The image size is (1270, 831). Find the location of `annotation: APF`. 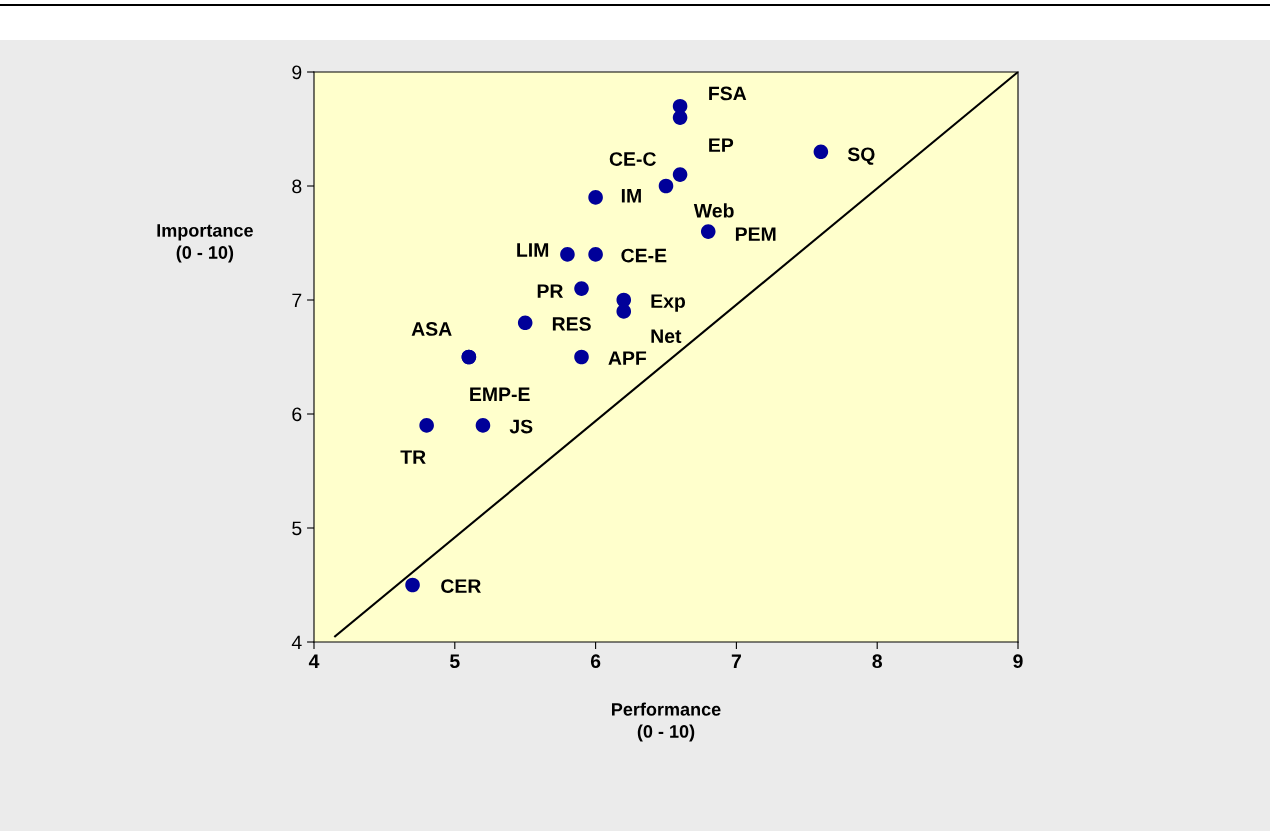

annotation: APF is located at coordinates (627, 358).